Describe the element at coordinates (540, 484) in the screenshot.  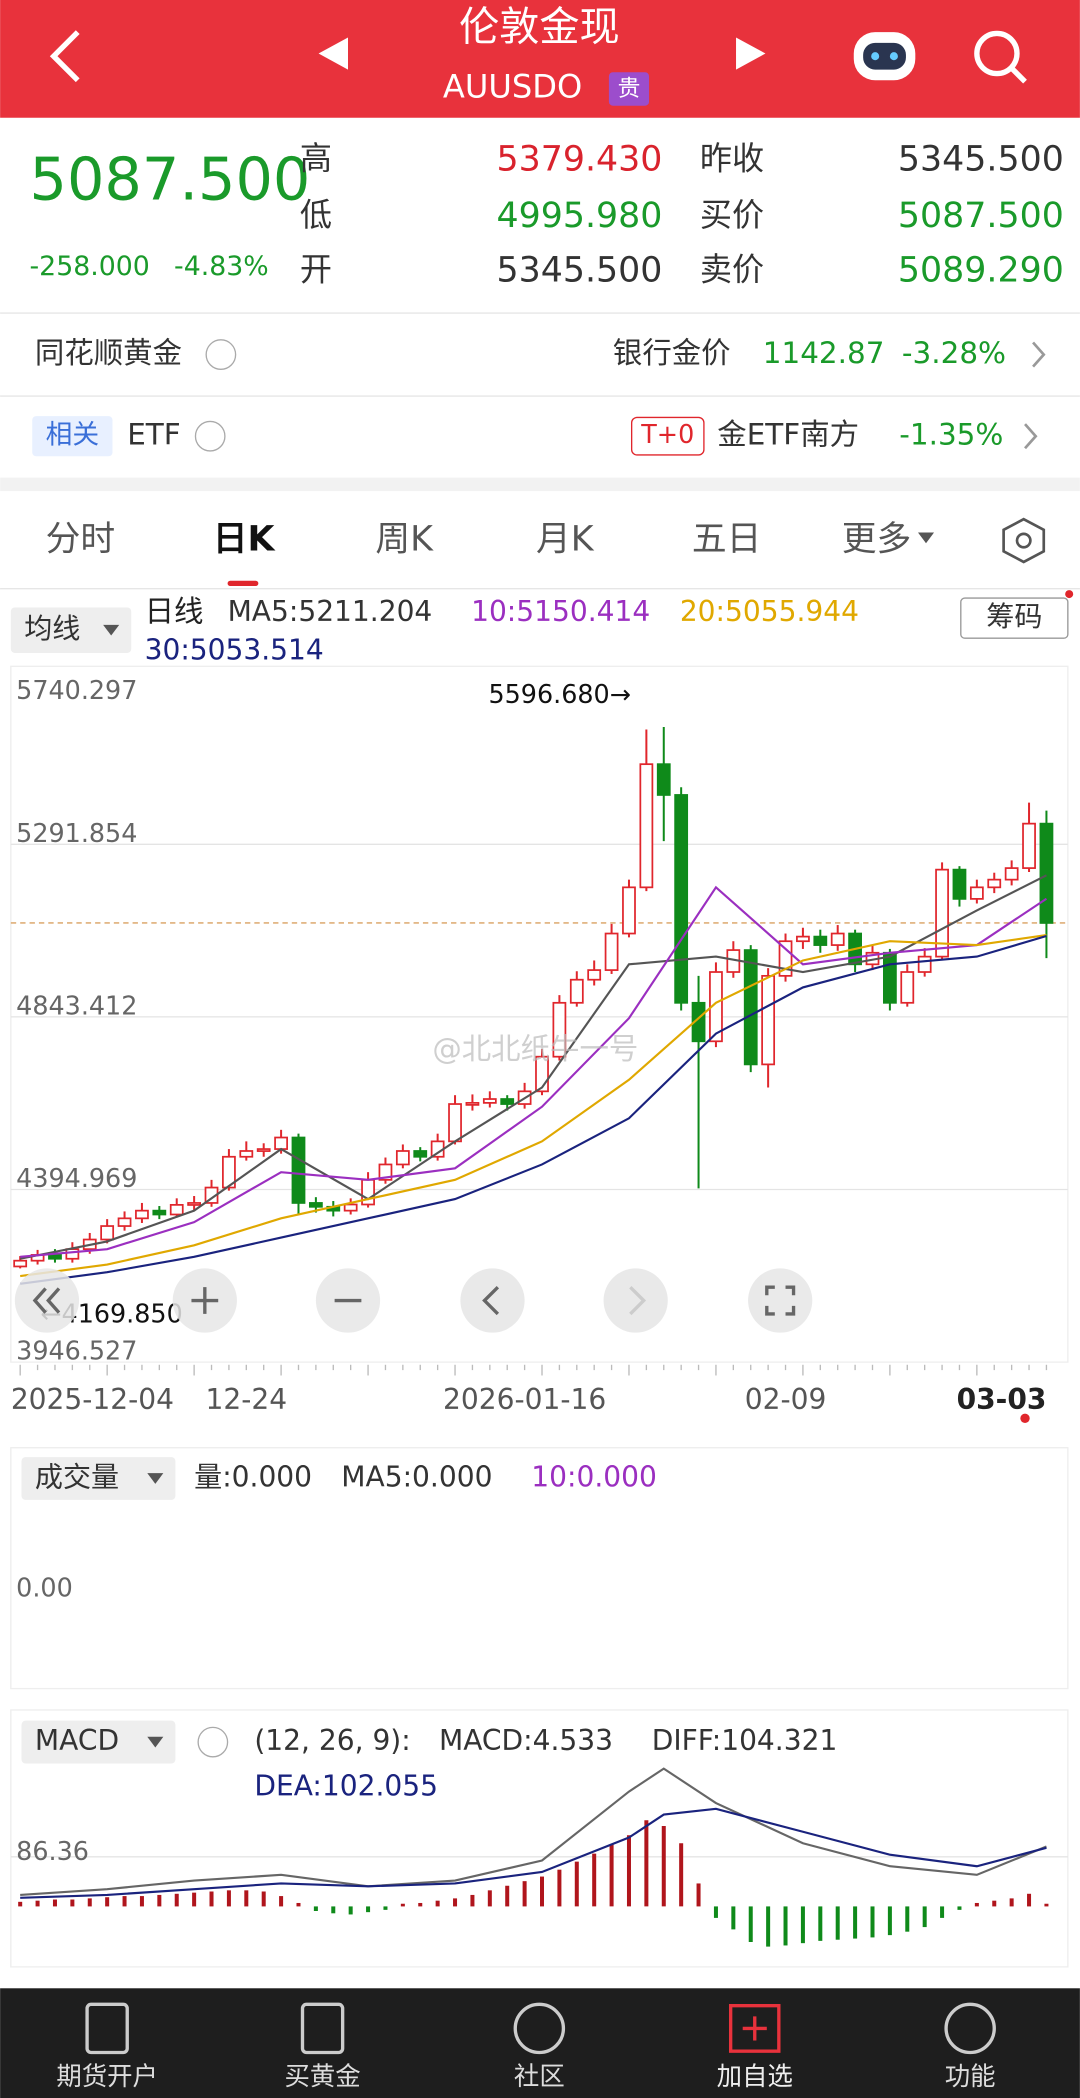
I see `spacer` at that location.